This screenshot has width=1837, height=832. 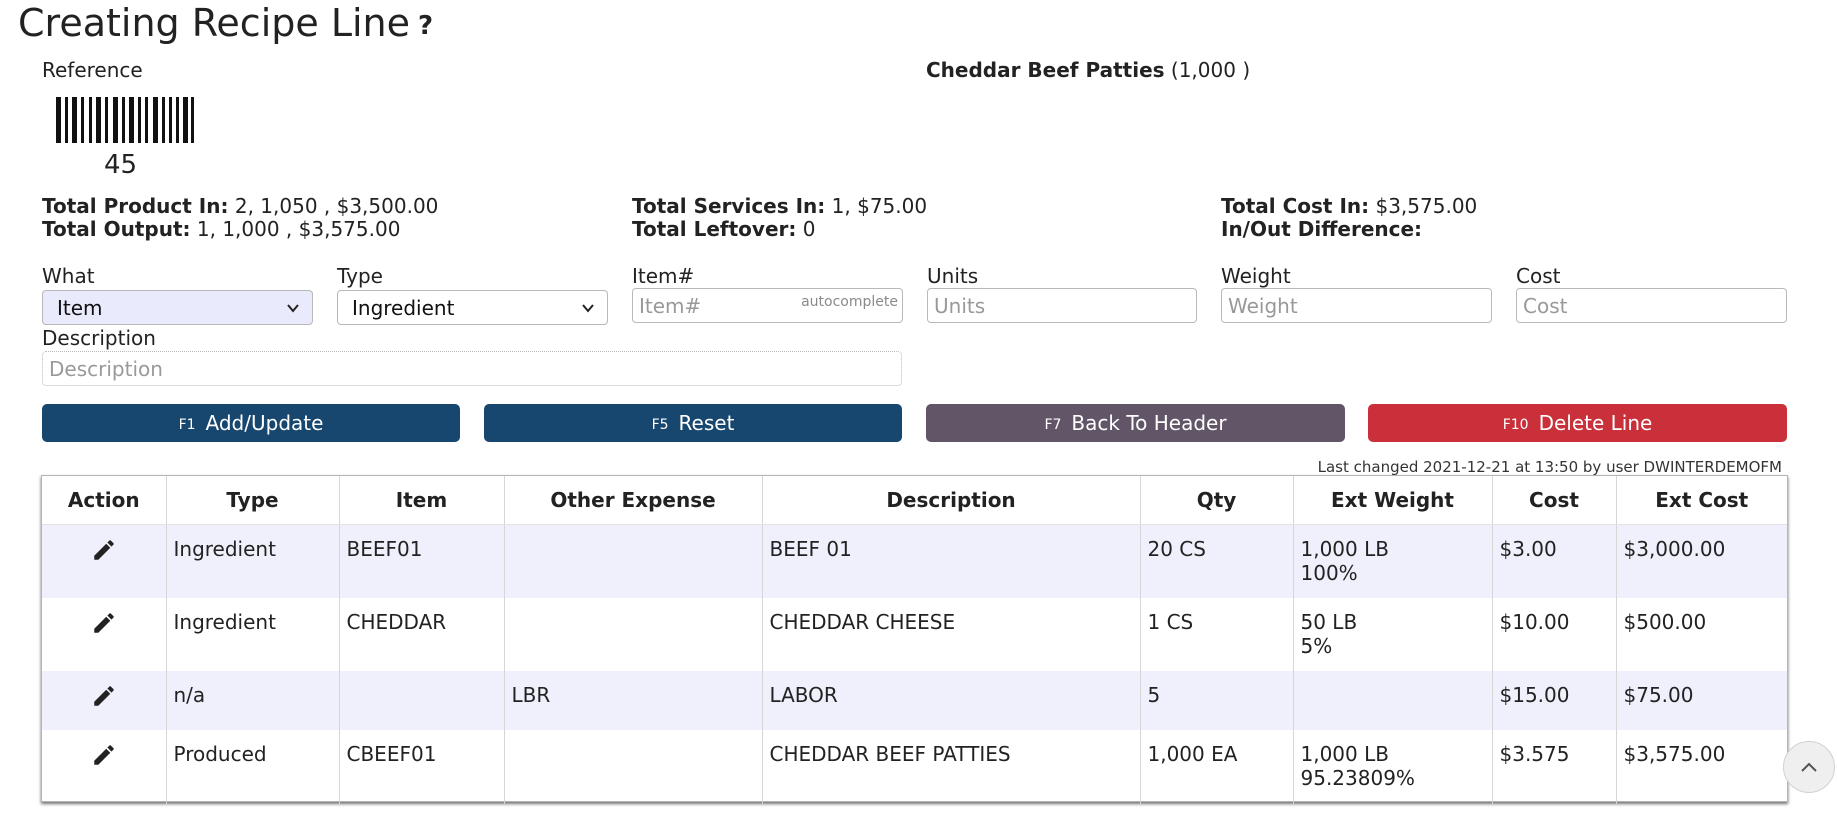 What do you see at coordinates (422, 500) in the screenshot?
I see `col-header-item: Item` at bounding box center [422, 500].